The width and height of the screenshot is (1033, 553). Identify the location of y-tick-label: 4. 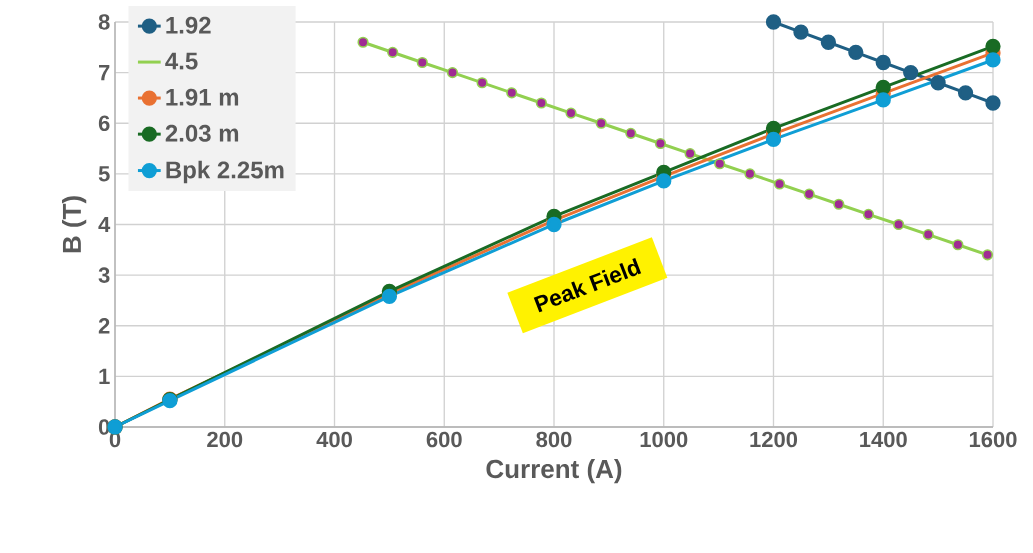
(104, 224).